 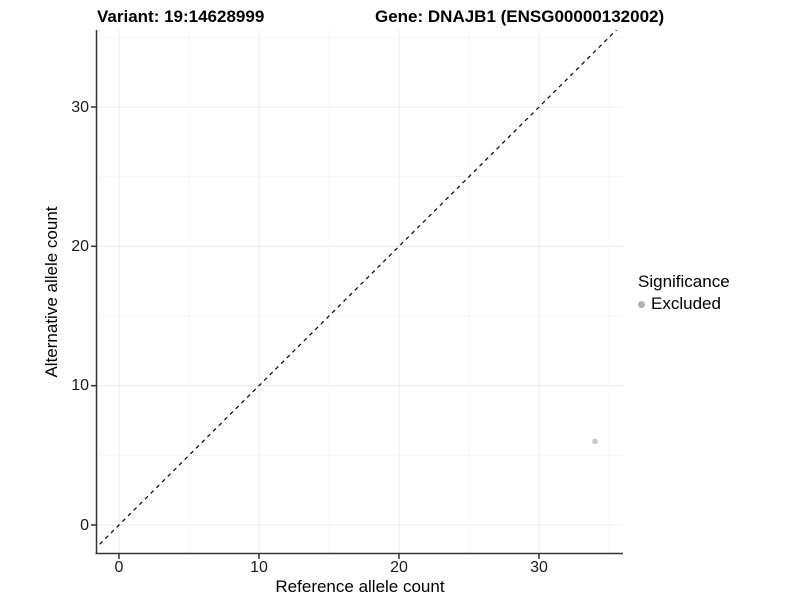 What do you see at coordinates (360, 586) in the screenshot?
I see `x-axis-title: Reference allele count` at bounding box center [360, 586].